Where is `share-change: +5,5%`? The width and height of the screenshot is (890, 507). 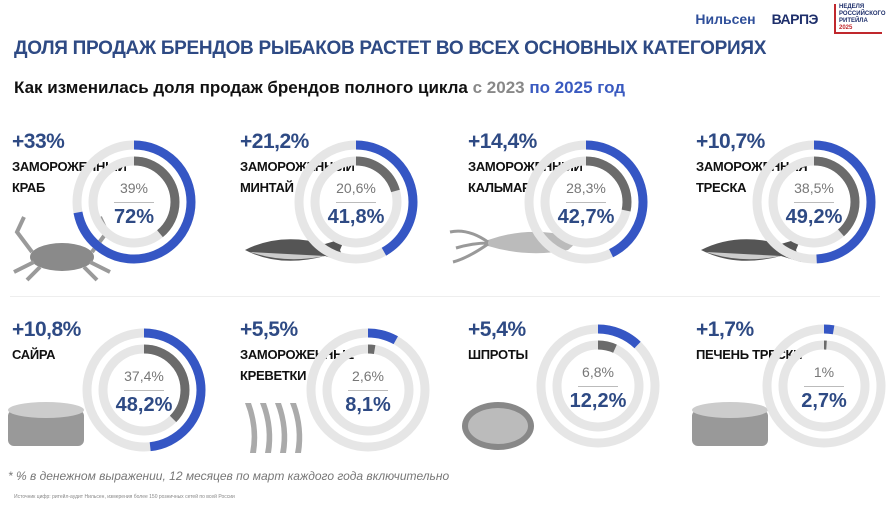 share-change: +5,5% is located at coordinates (269, 329).